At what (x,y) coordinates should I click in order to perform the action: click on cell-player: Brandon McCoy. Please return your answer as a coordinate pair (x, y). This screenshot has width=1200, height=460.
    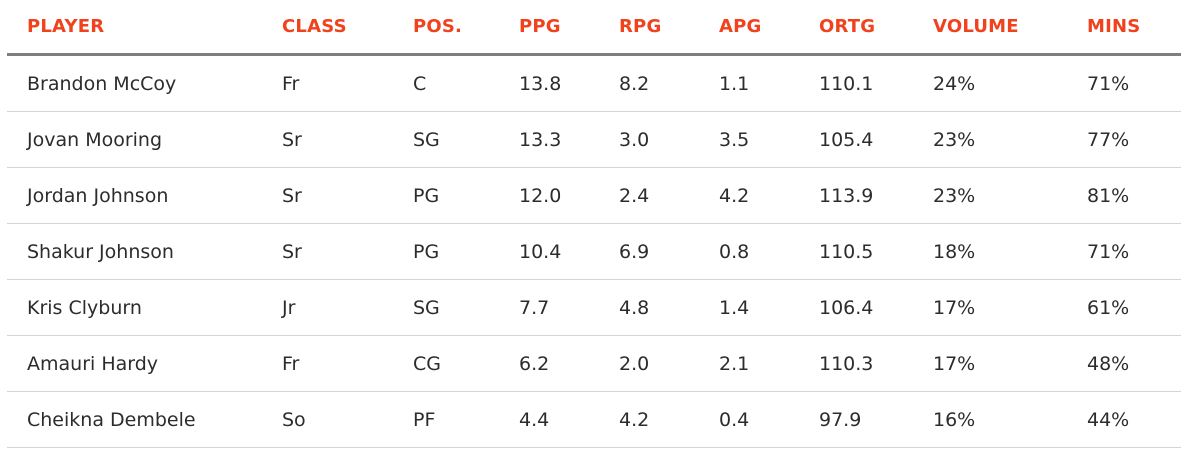
    Looking at the image, I should click on (134, 83).